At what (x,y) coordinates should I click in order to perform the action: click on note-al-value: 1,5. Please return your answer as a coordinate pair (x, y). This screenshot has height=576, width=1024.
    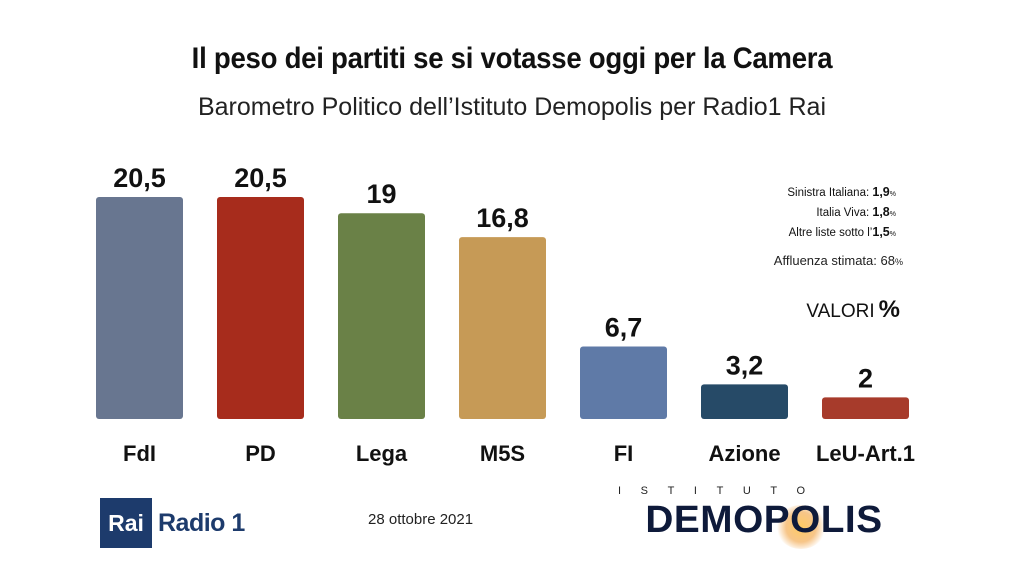
    Looking at the image, I should click on (881, 232).